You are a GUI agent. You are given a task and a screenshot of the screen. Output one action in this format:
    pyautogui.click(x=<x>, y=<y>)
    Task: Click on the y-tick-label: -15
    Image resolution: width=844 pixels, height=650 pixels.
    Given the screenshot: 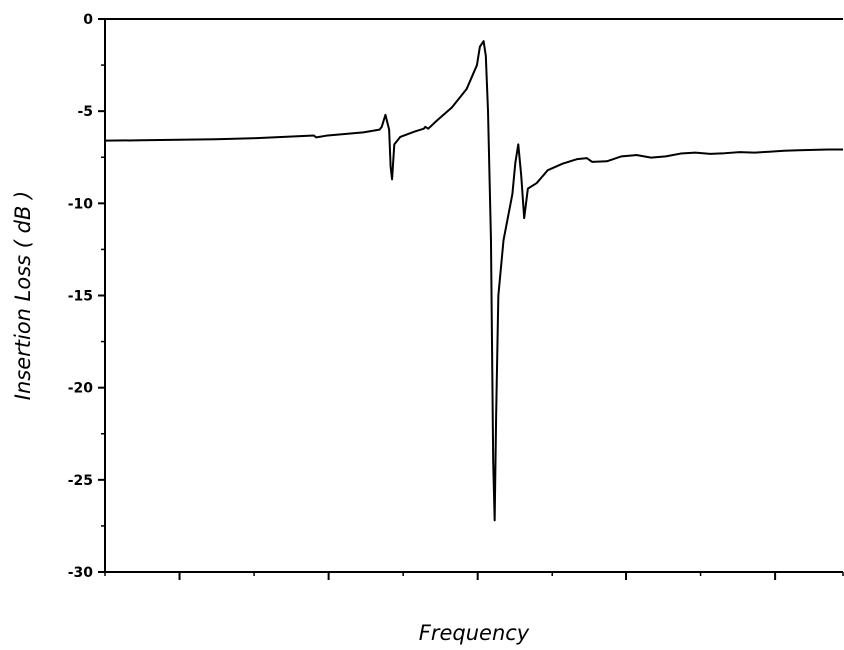 What is the action you would take?
    pyautogui.click(x=80, y=297)
    